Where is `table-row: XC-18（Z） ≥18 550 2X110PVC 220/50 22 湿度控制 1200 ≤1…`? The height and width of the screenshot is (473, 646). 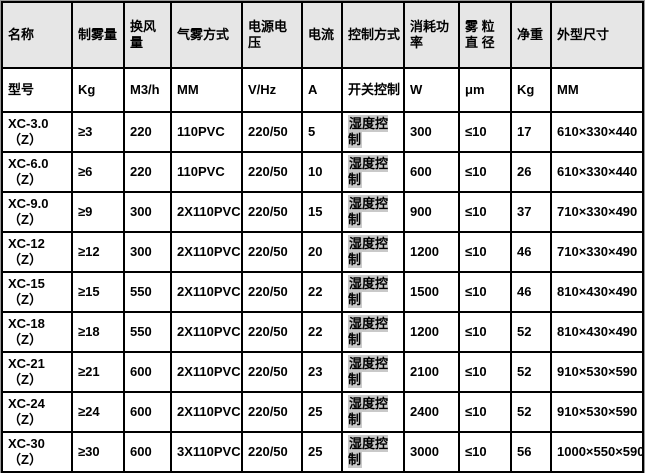
table-row: XC-18（Z） ≥18 550 2X110PVC 220/50 22 湿度控制 1200 ≤1… is located at coordinates (322, 332).